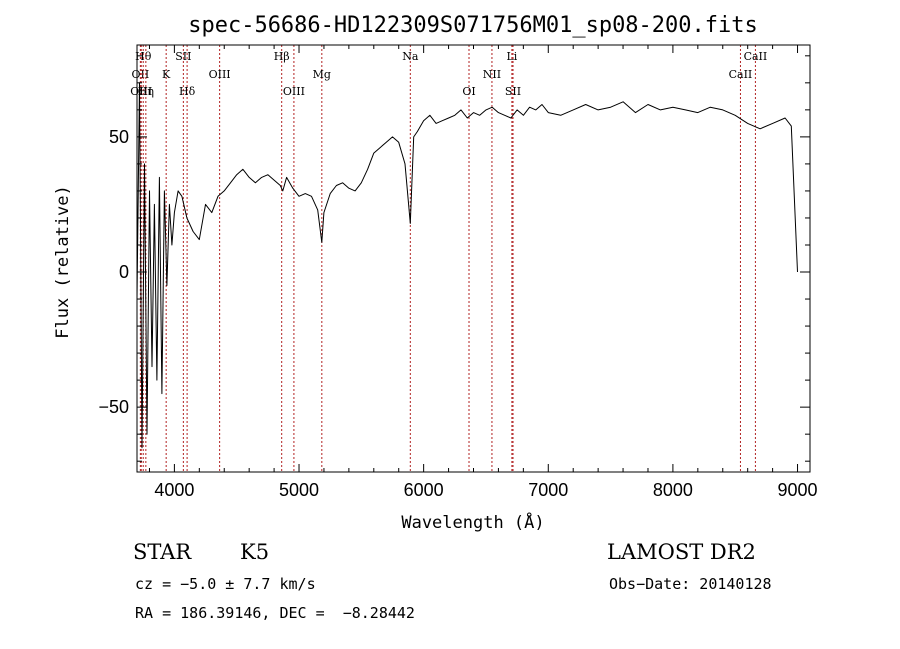  I want to click on line-marker-label-2: Hθ, so click(143, 56).